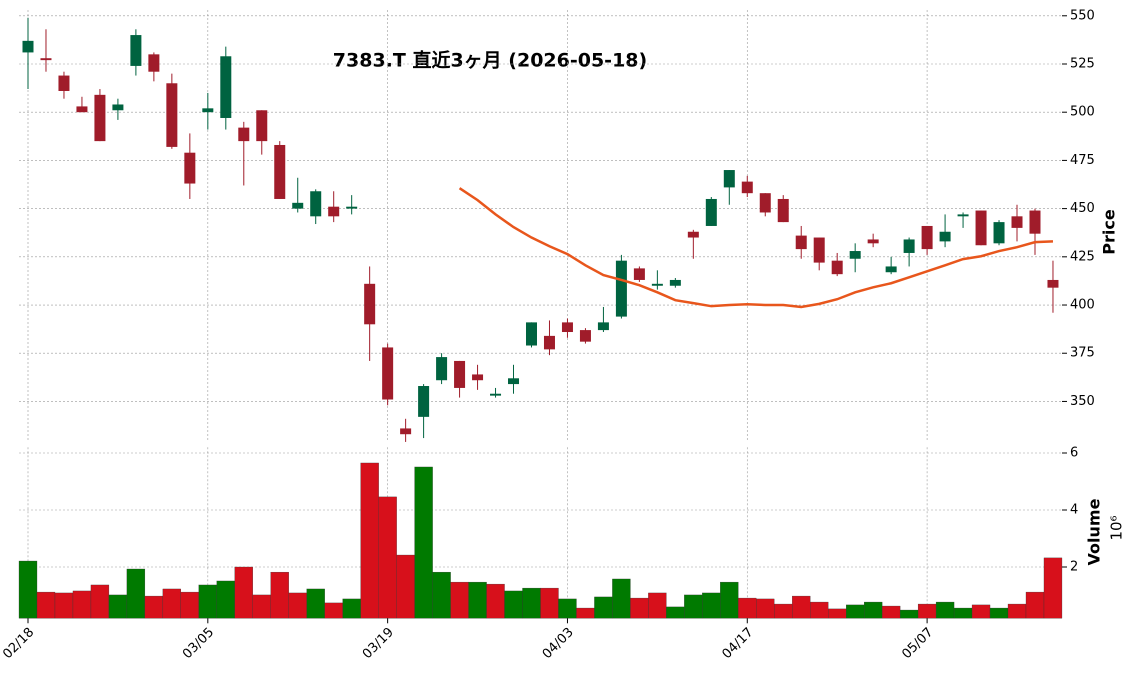 The image size is (1136, 675). Describe the element at coordinates (558, 643) in the screenshot. I see `x-tick-label: 04/03` at that location.